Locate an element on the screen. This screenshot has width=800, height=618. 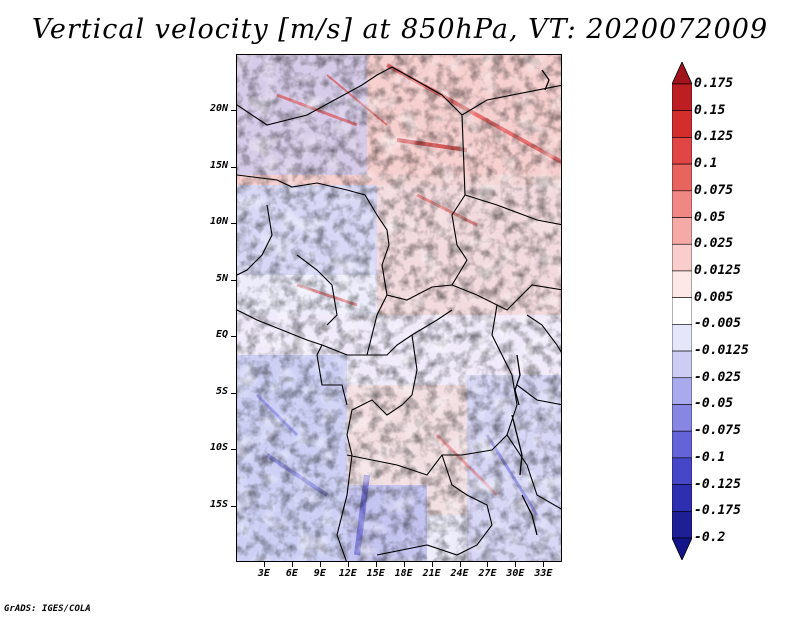
colorbar-label: -0.2 is located at coordinates (710, 537).